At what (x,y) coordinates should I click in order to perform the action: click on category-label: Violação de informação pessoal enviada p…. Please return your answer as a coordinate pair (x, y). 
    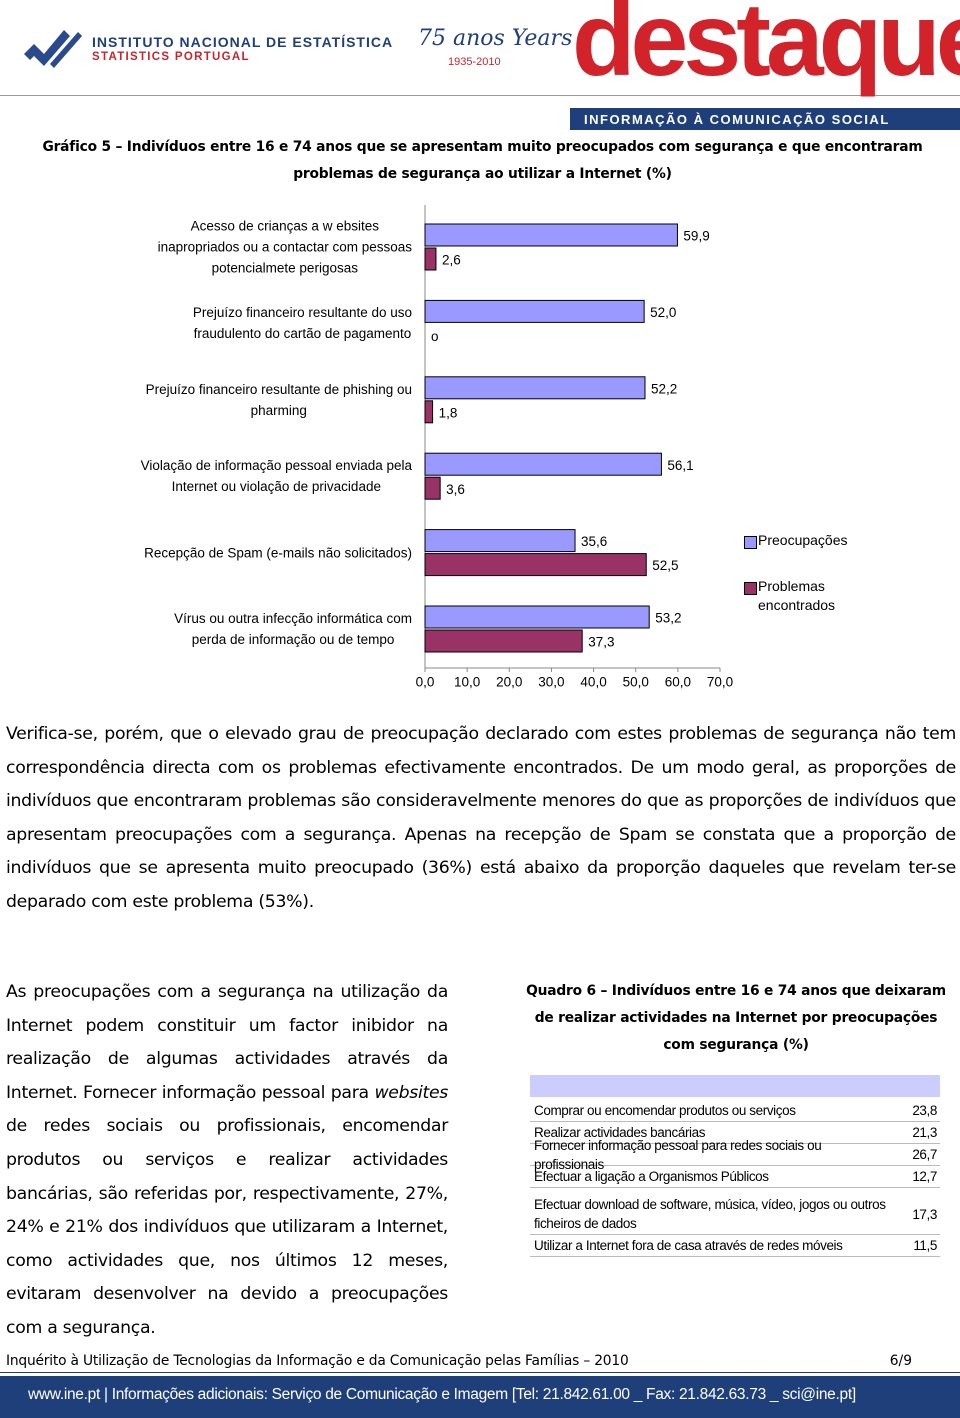
    Looking at the image, I should click on (276, 476).